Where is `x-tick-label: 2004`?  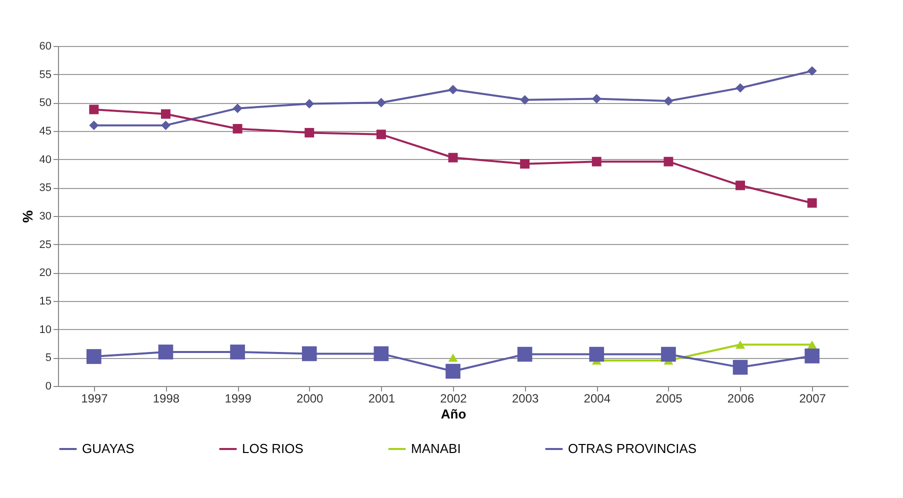 x-tick-label: 2004 is located at coordinates (597, 399).